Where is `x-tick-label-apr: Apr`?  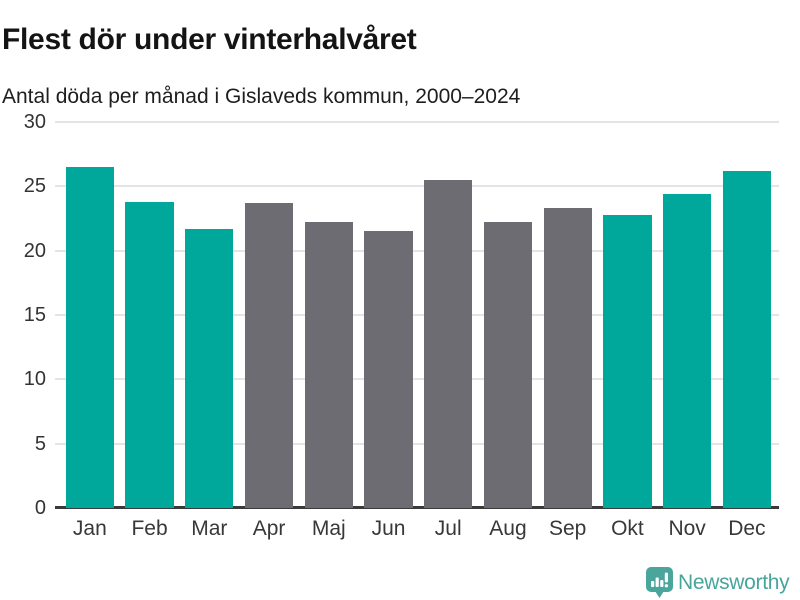 x-tick-label-apr: Apr is located at coordinates (269, 528).